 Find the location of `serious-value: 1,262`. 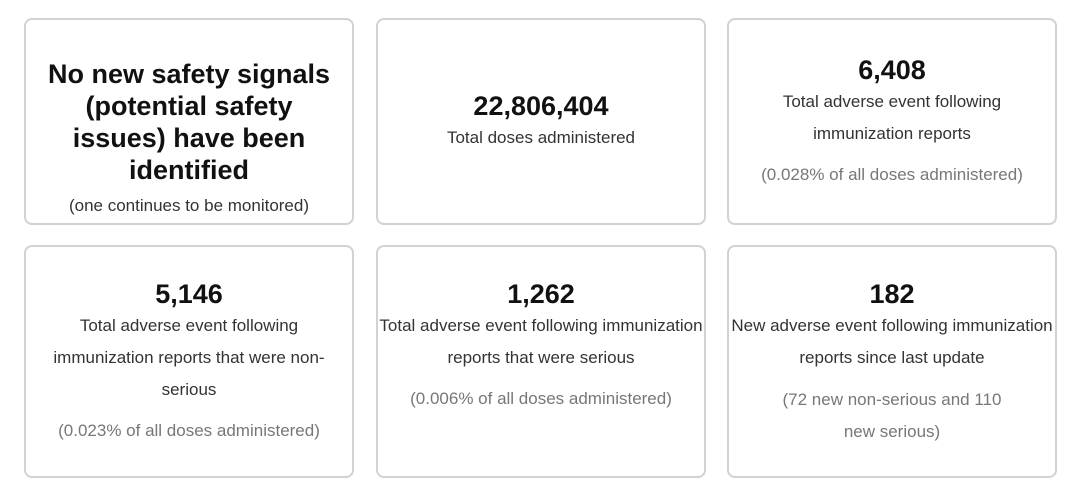

serious-value: 1,262 is located at coordinates (541, 294).